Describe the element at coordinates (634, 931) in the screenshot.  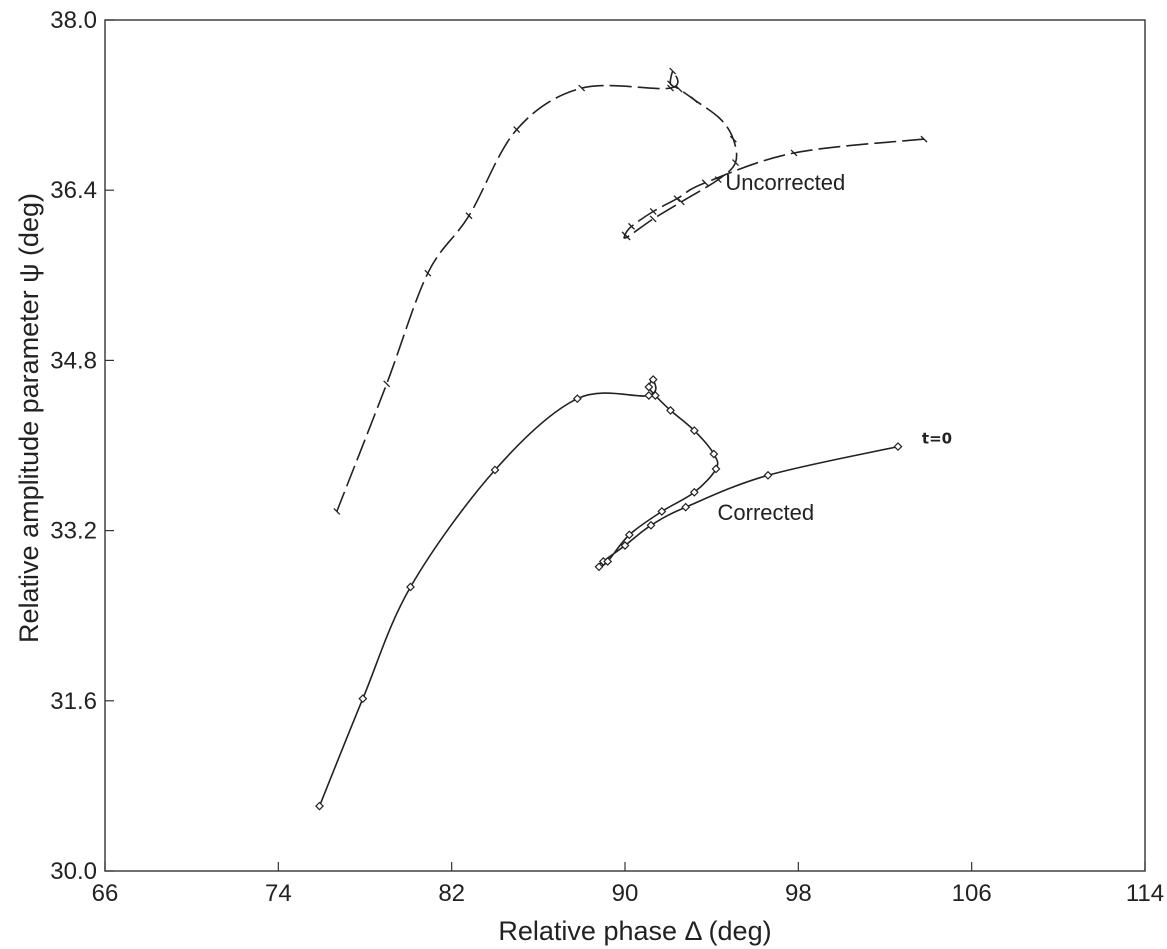
I see `x-axis-label: Relative phase Δ (deg)` at that location.